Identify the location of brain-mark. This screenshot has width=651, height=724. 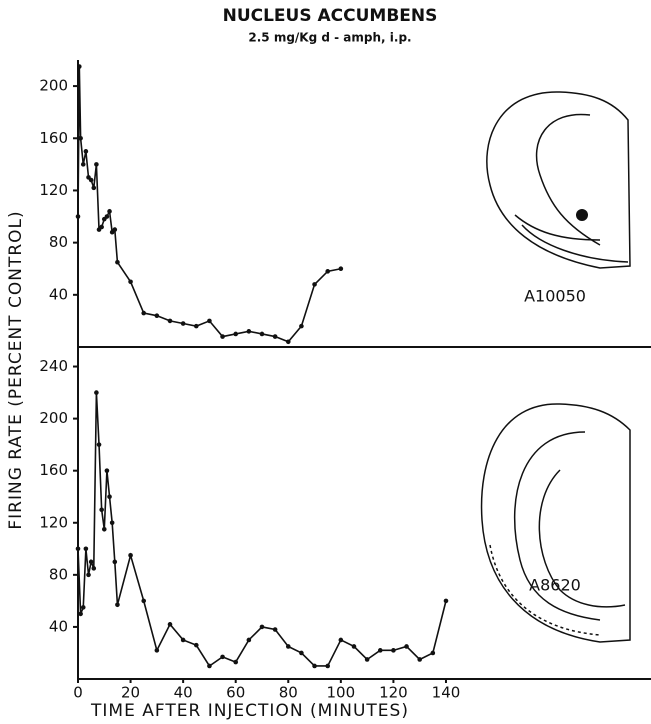
(582, 215).